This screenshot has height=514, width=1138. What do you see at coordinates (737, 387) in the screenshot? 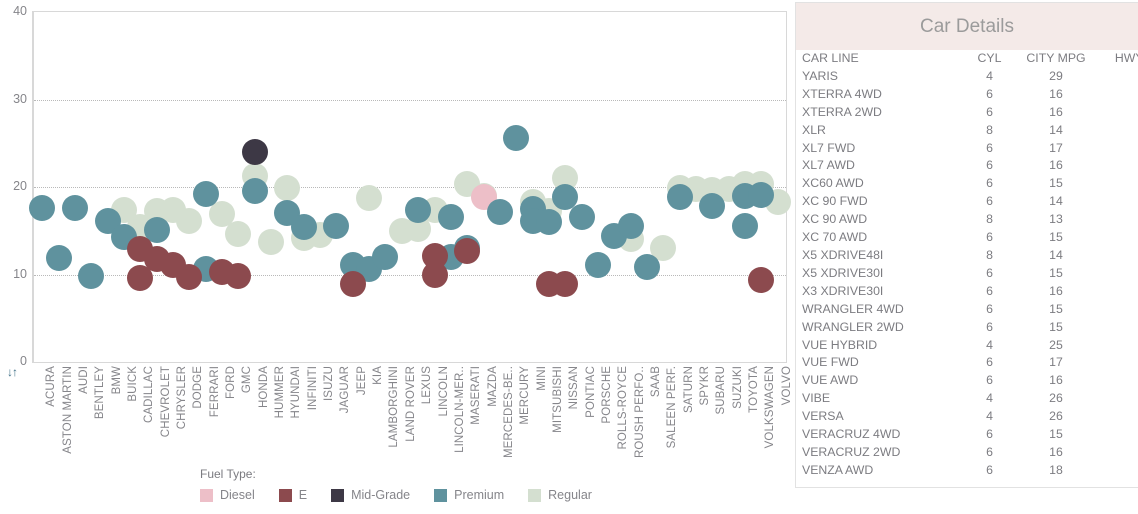
I see `x-axis-tick-label: SUZUKI` at bounding box center [737, 387].